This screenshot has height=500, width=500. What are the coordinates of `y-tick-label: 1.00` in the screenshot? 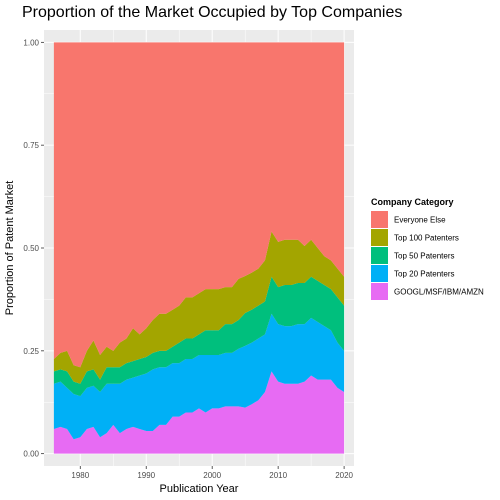 It's located at (31, 42).